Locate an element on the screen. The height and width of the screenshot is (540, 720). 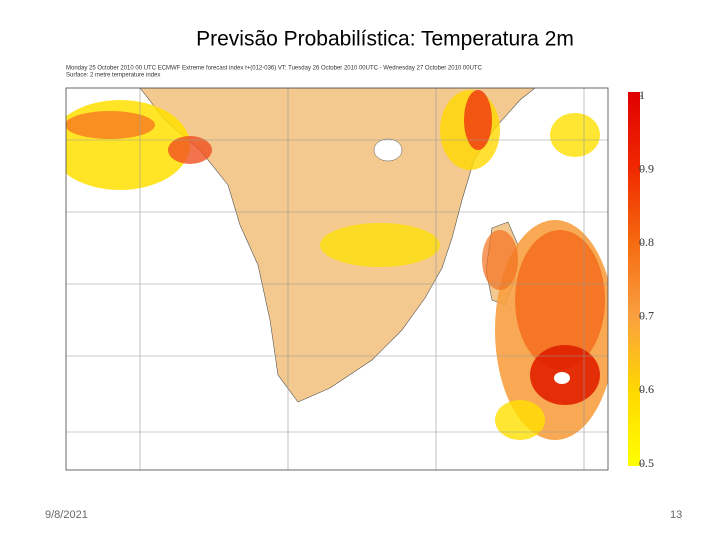
colorbar is located at coordinates (634, 279).